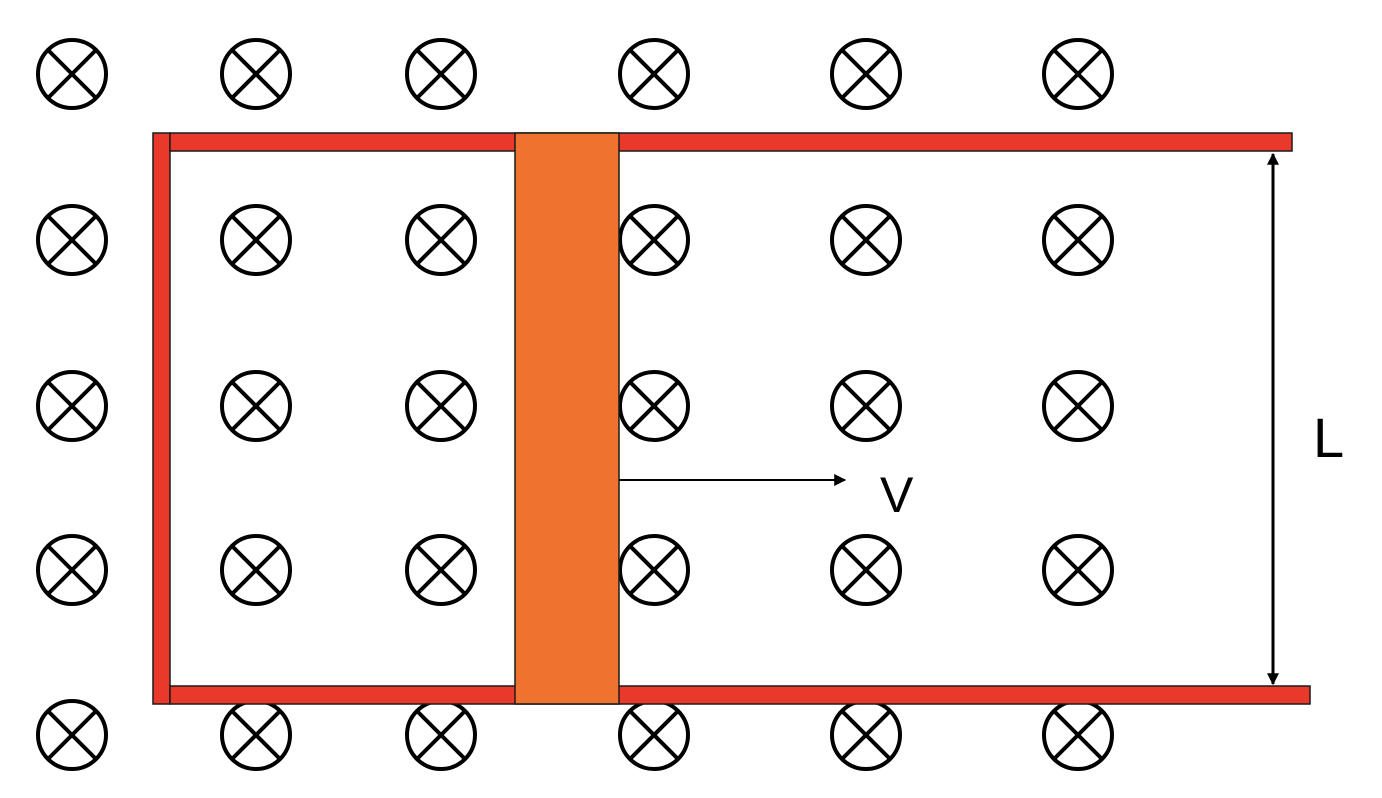 This screenshot has width=1382, height=798. I want to click on sliding-conductor-bar, so click(567, 418).